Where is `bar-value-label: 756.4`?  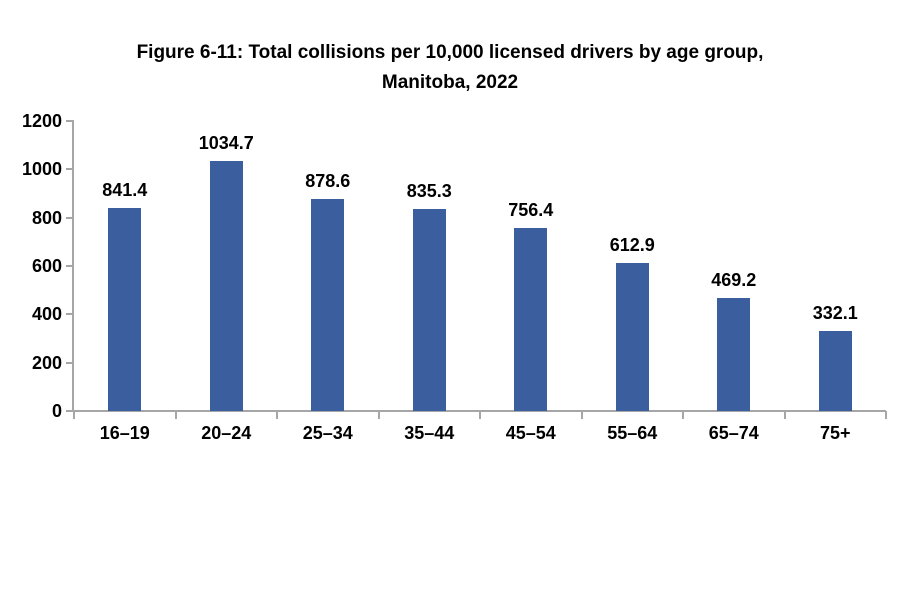 bar-value-label: 756.4 is located at coordinates (531, 210).